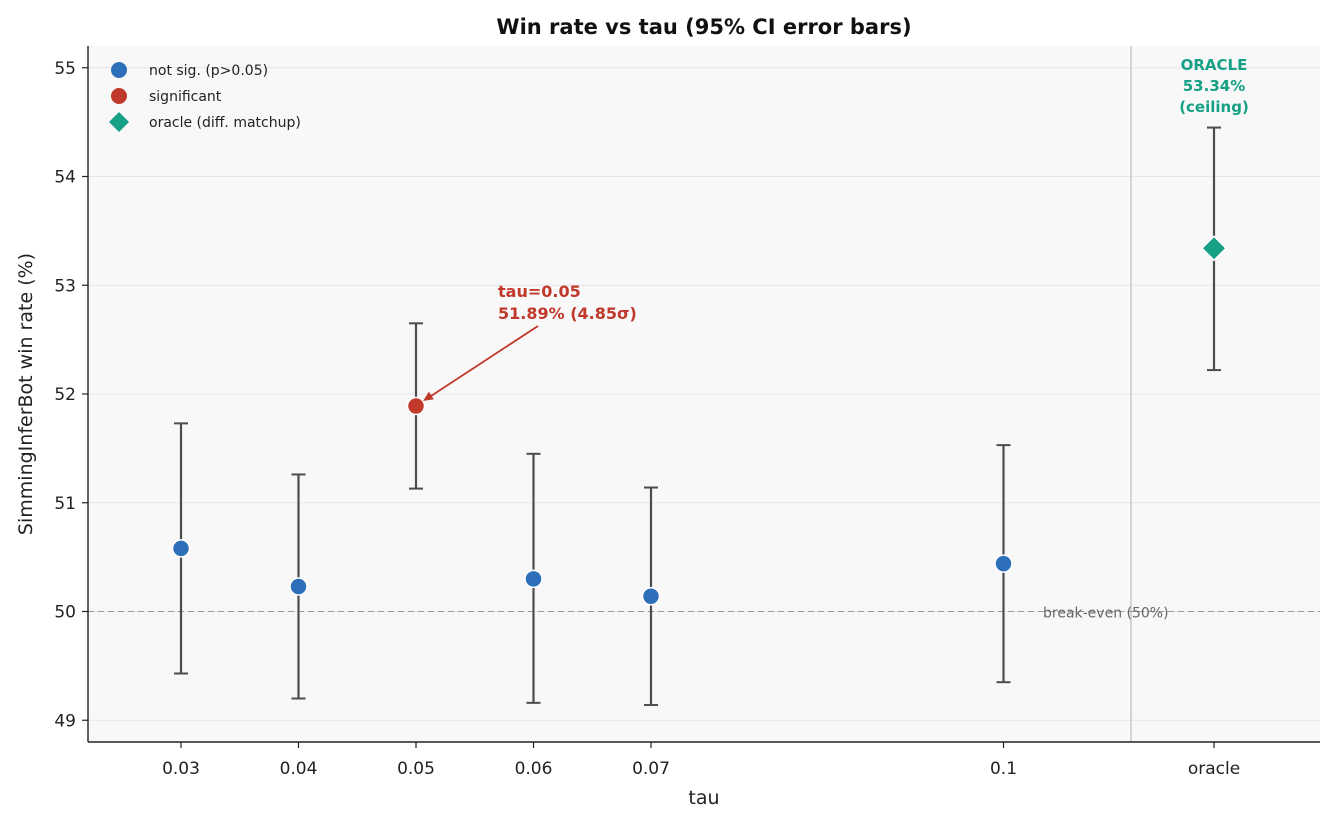 Image resolution: width=1335 pixels, height=824 pixels. What do you see at coordinates (65, 613) in the screenshot?
I see `y-tick-label: 50` at bounding box center [65, 613].